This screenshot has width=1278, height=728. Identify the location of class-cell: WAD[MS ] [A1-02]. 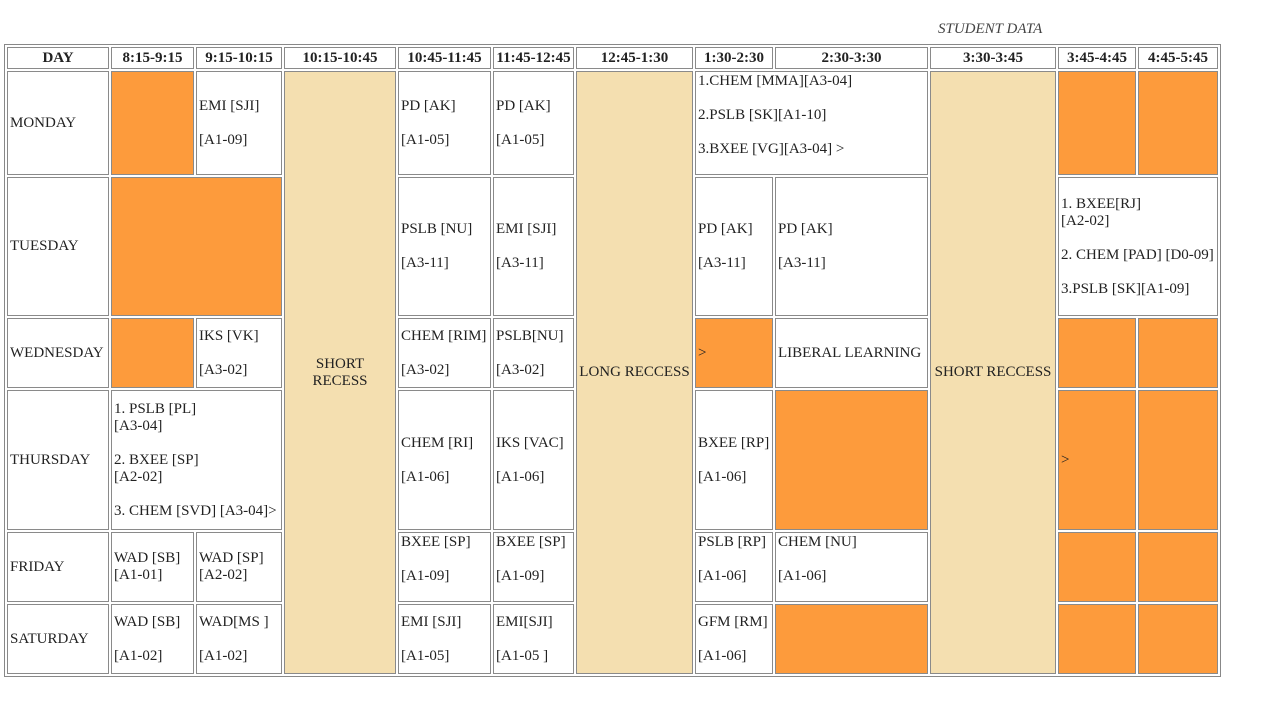
(239, 639).